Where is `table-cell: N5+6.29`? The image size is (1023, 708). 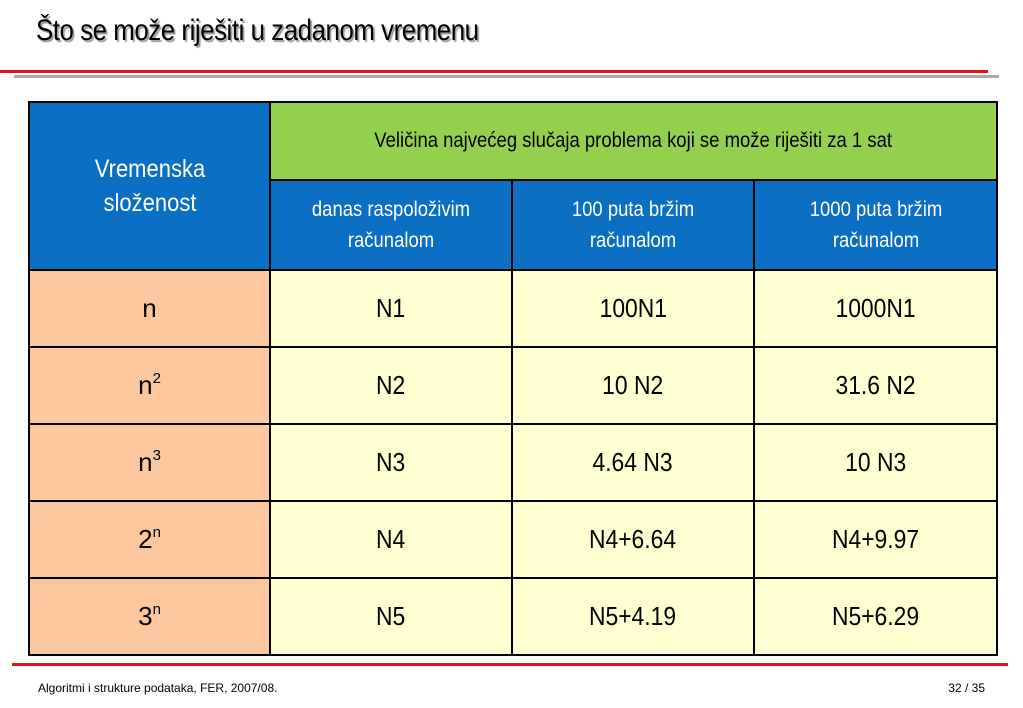
table-cell: N5+6.29 is located at coordinates (875, 616).